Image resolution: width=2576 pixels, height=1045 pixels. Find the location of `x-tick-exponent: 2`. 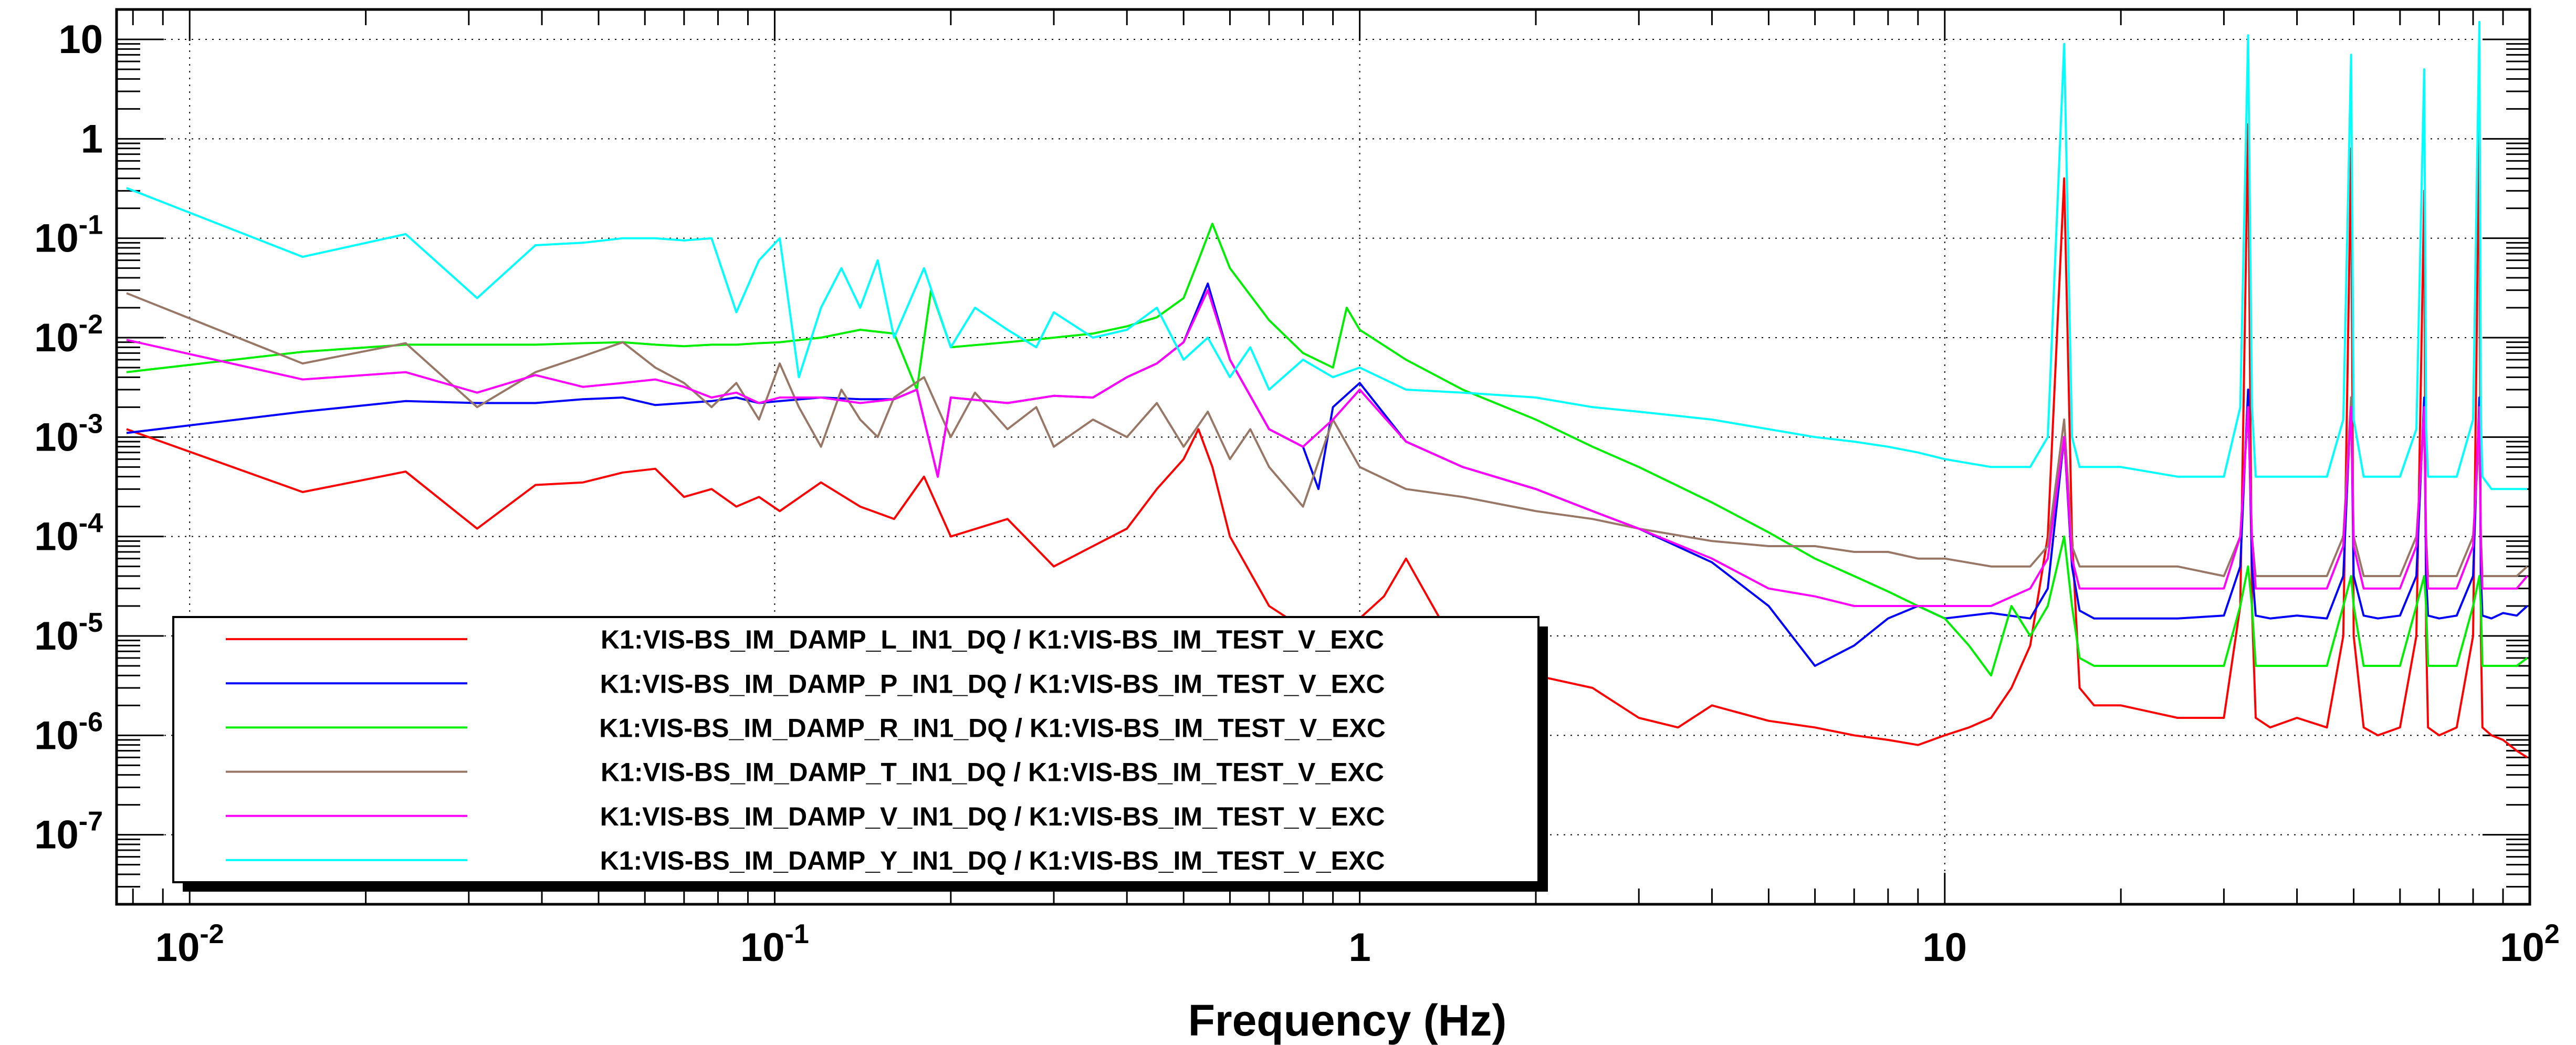

x-tick-exponent: 2 is located at coordinates (2552, 934).